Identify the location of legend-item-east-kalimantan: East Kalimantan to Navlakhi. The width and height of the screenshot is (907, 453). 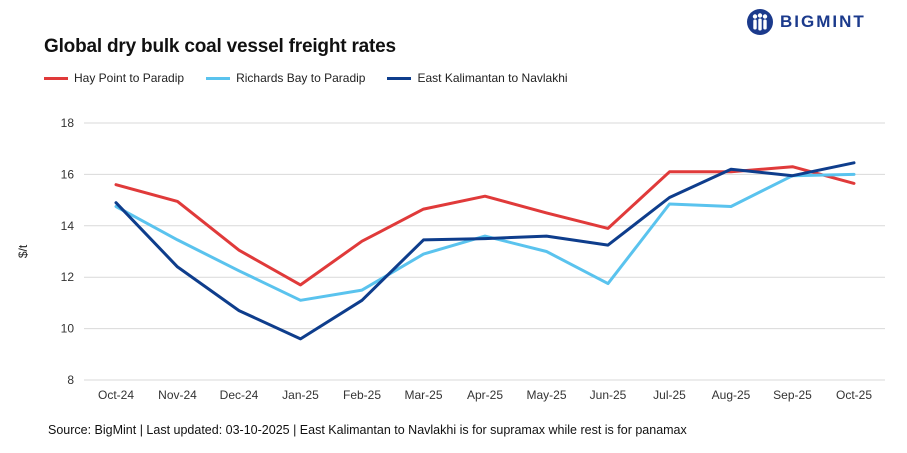
(477, 78).